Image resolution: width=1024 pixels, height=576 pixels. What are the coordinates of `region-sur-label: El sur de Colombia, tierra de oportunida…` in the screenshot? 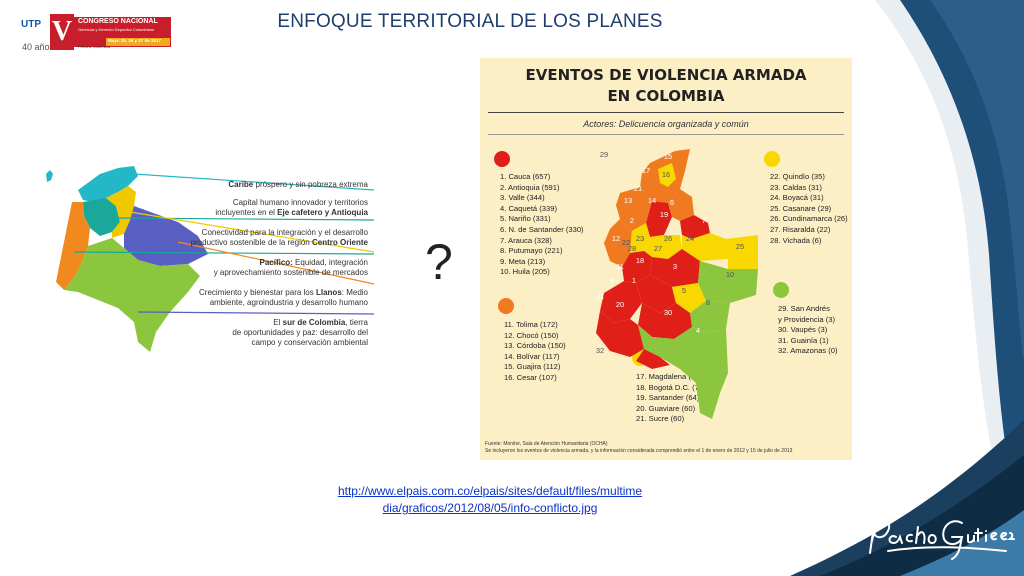 It's located at (278, 333).